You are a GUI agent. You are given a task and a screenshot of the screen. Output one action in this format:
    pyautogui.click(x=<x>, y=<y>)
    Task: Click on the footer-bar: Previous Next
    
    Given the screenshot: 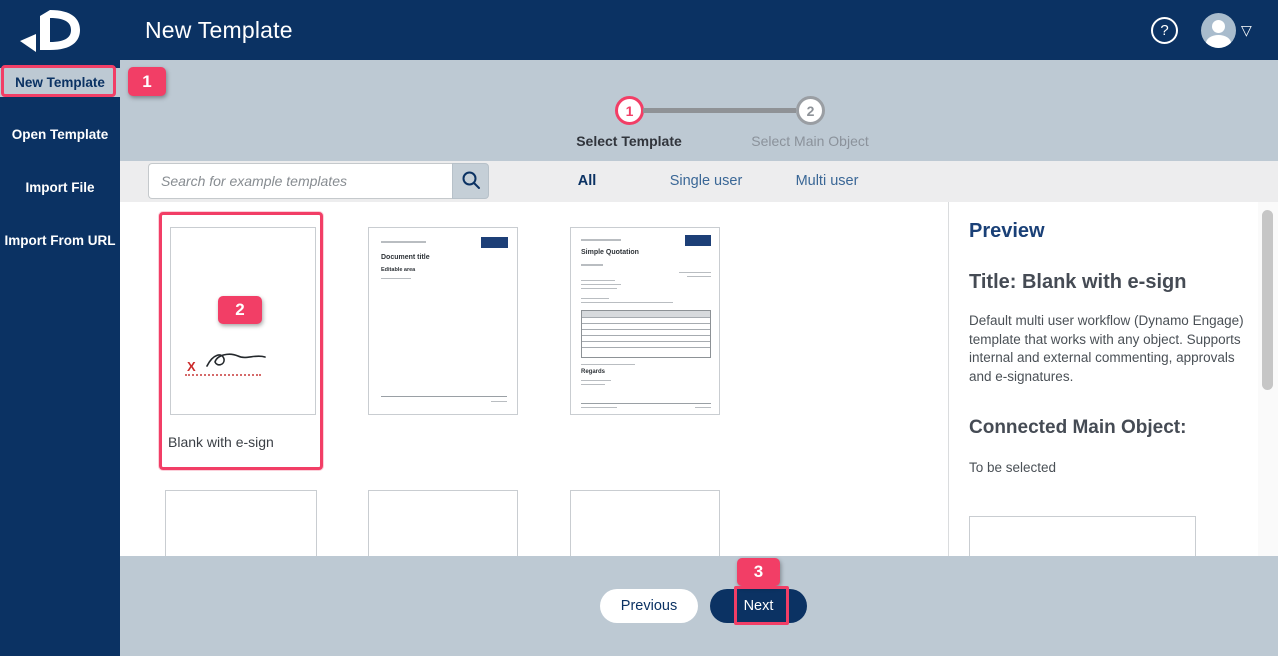 What is the action you would take?
    pyautogui.click(x=699, y=606)
    